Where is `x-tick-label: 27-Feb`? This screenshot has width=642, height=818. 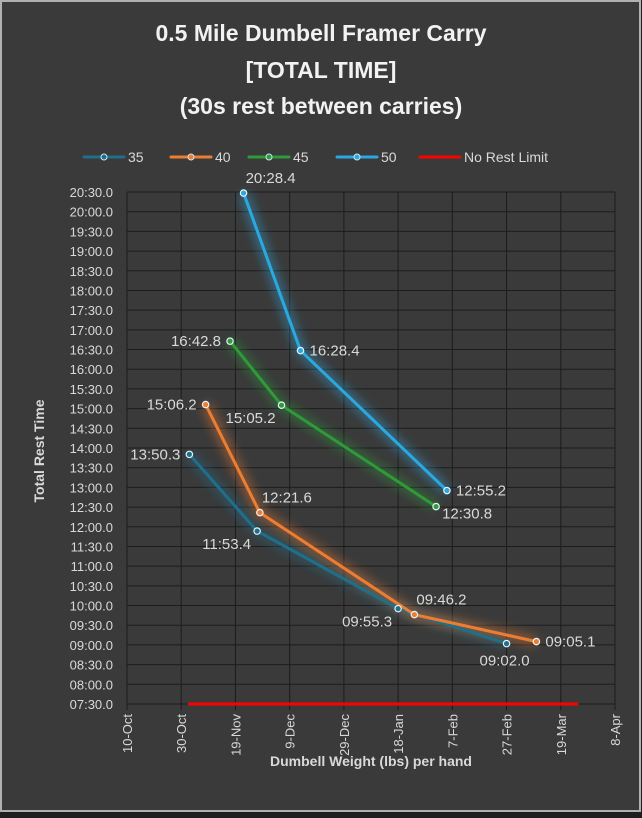
x-tick-label: 27-Feb is located at coordinates (507, 734).